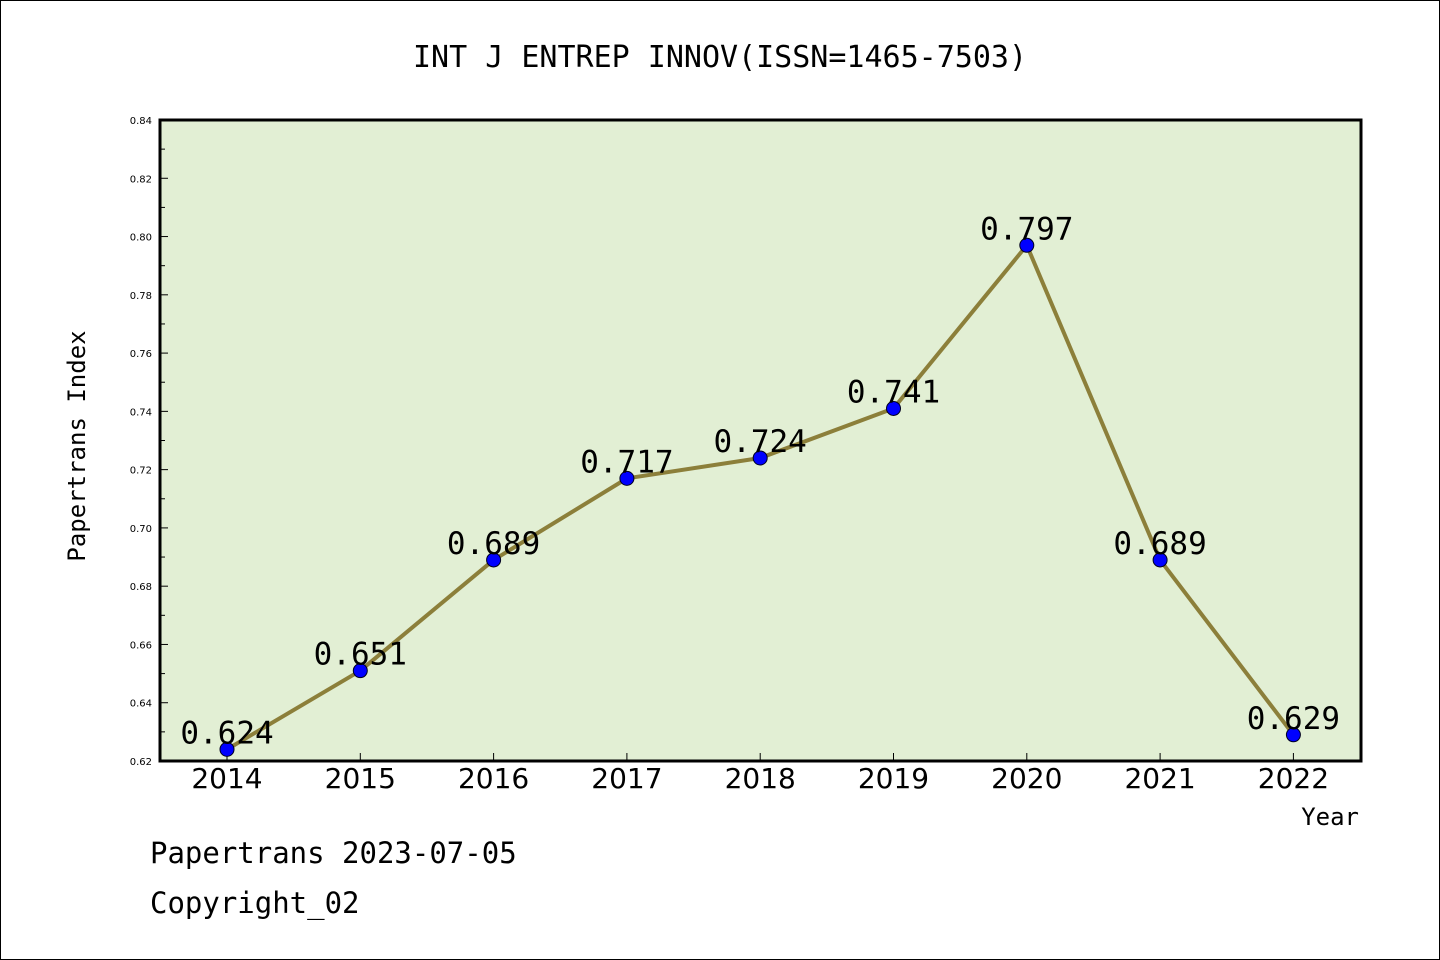  I want to click on data-label: 0.724, so click(760, 442).